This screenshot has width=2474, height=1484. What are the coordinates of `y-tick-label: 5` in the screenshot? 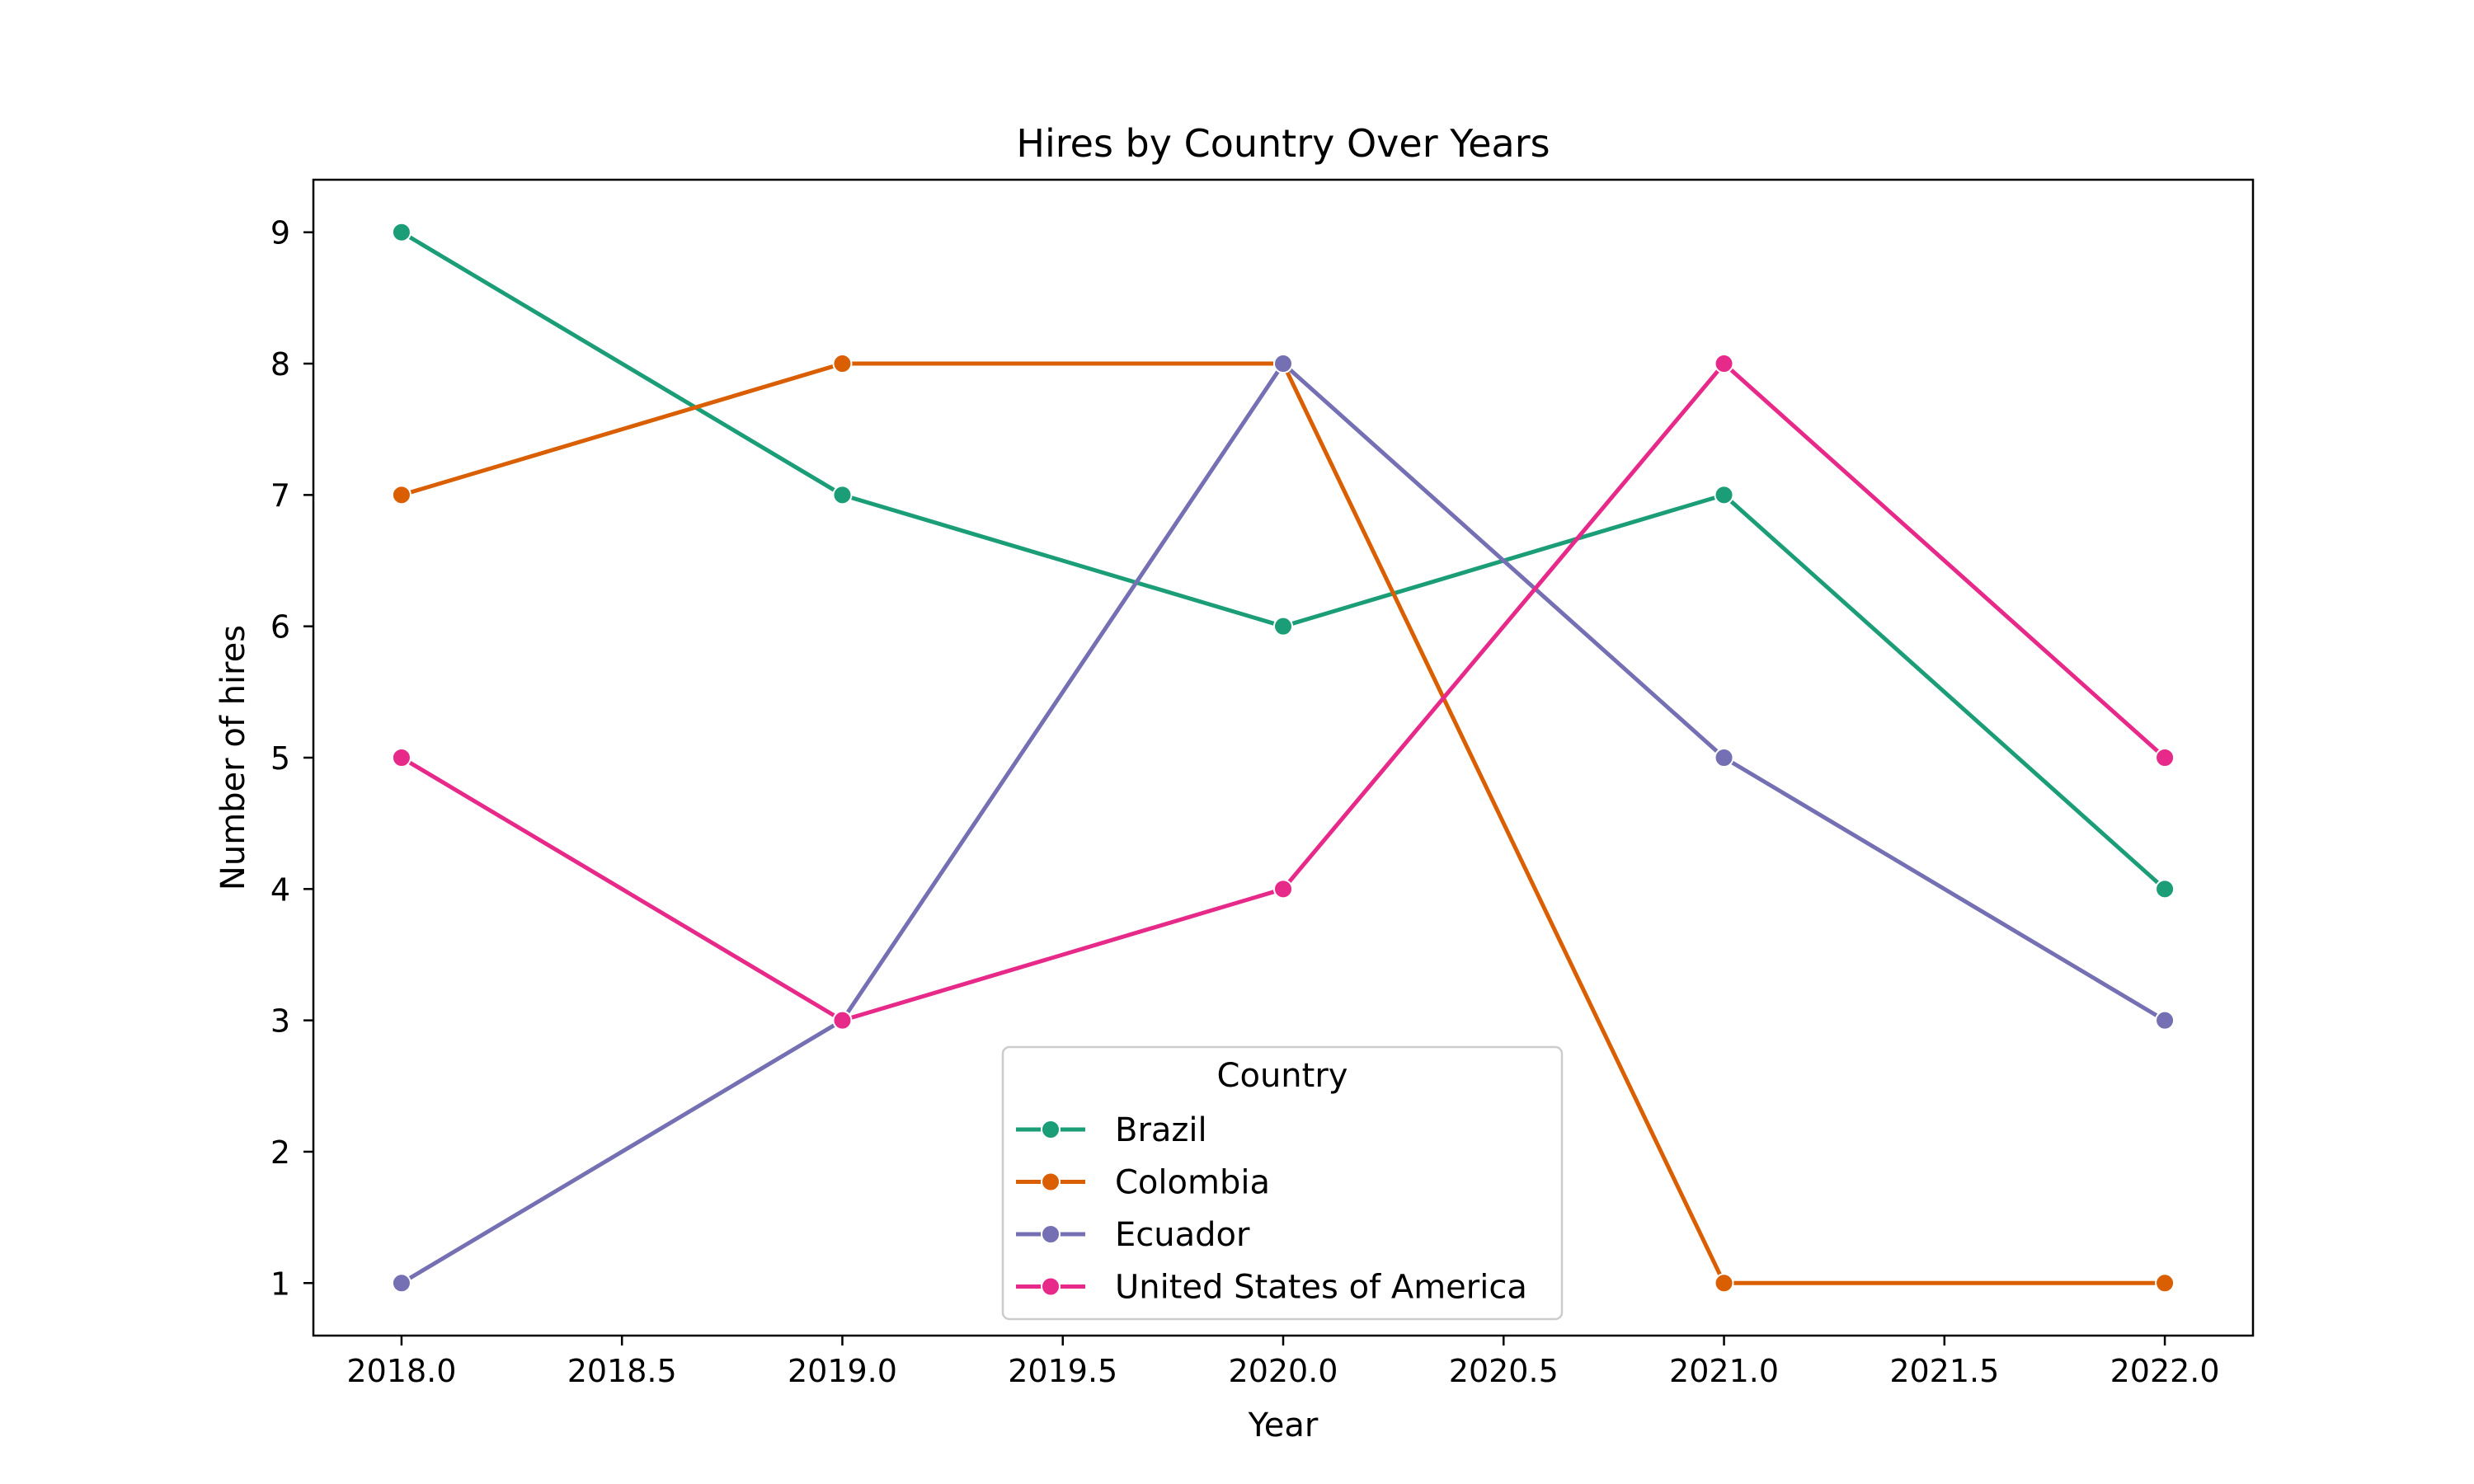 It's located at (280, 758).